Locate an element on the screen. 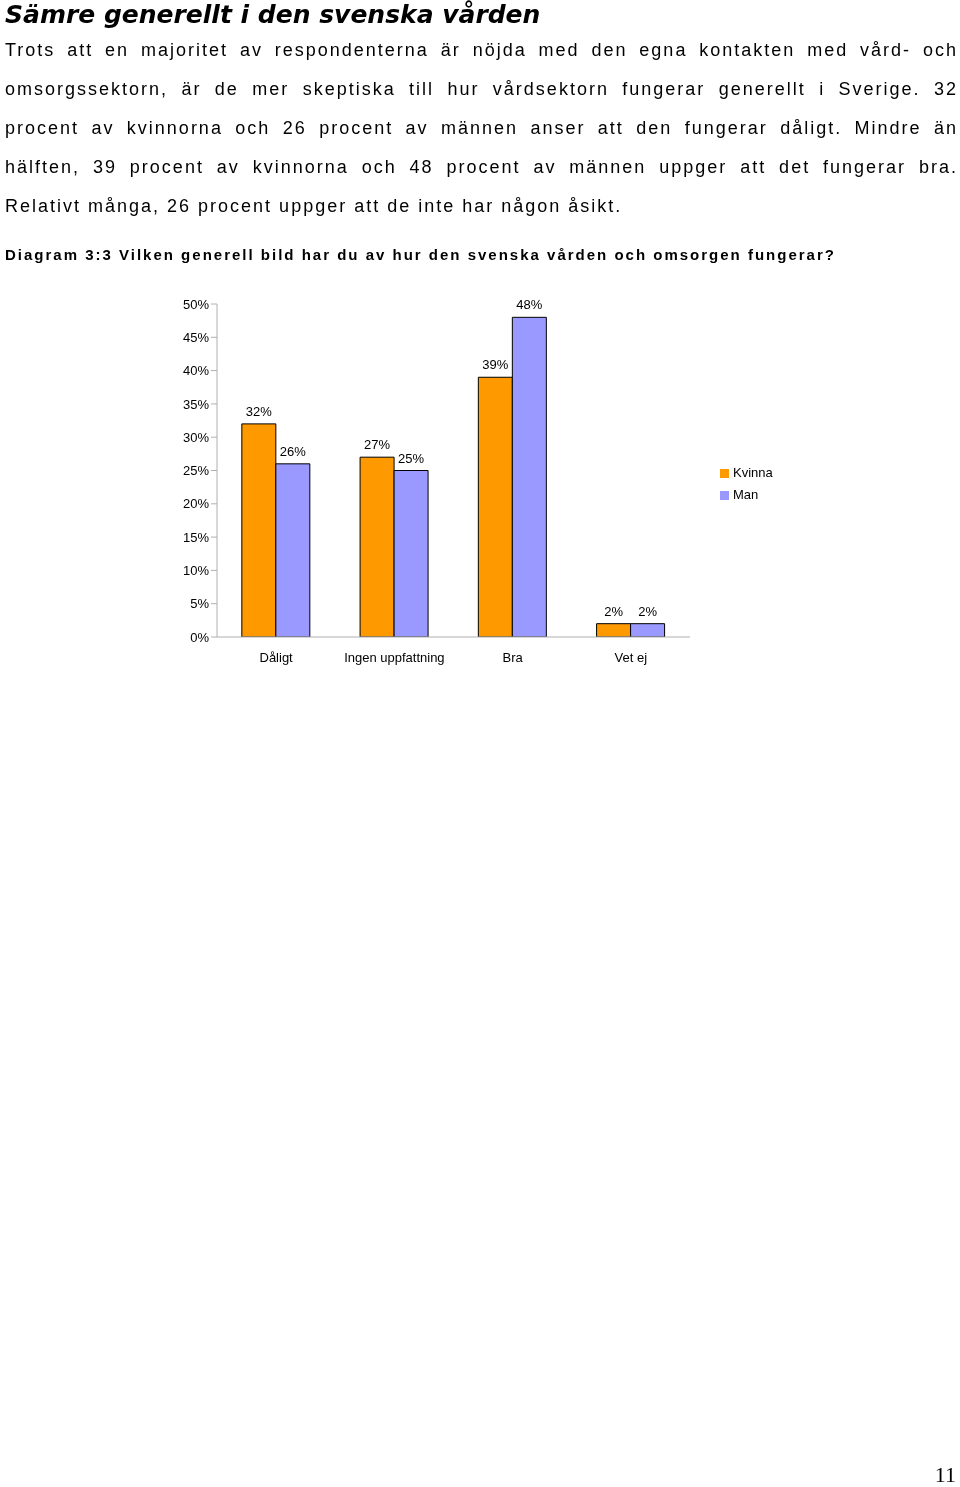 This screenshot has width=960, height=1487. data-label: 27% is located at coordinates (377, 445).